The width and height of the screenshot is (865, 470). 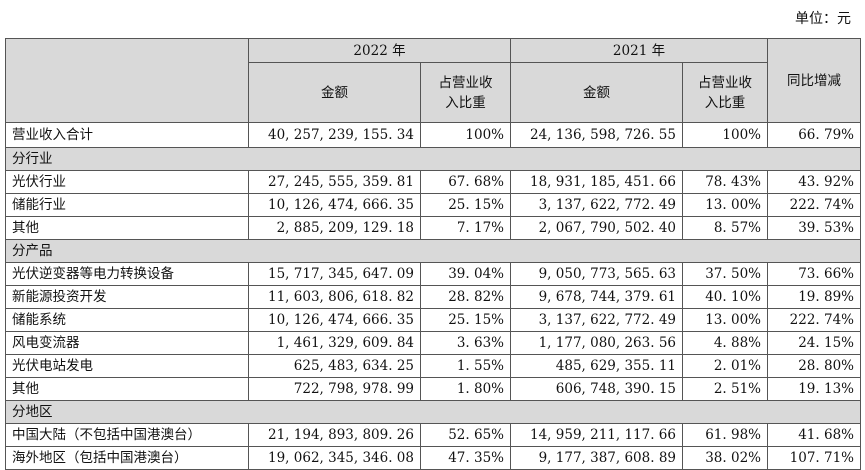 I want to click on amount-2021: 485, 629, 355. 11, so click(x=596, y=366).